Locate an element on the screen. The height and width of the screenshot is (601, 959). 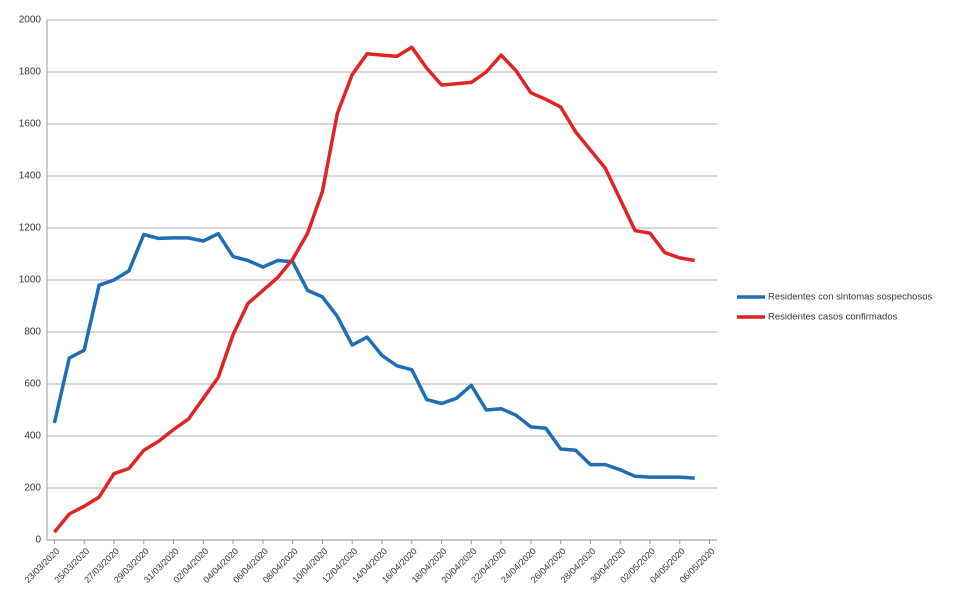
y-tick-label: 2000 is located at coordinates (30, 20).